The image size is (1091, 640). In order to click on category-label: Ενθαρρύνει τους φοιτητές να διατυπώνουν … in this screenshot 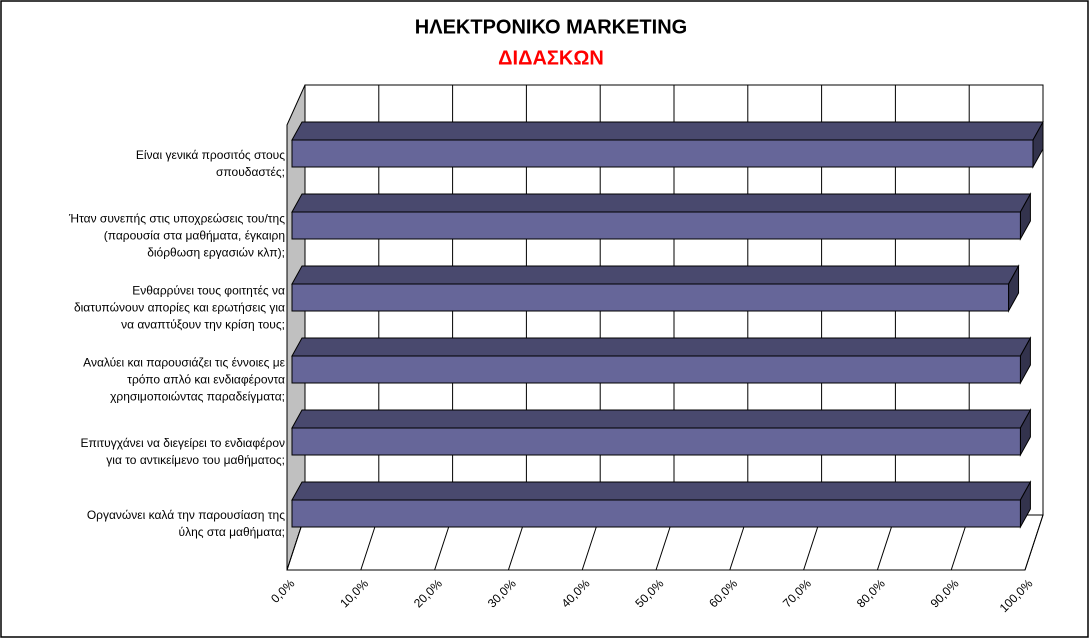, I will do `click(179, 307)`.